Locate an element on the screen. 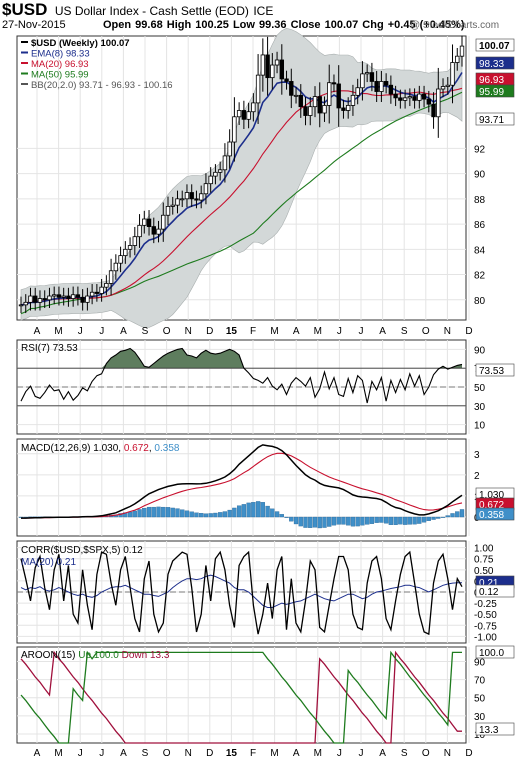 The image size is (520, 763). y-tick-label: -0.50 is located at coordinates (485, 615).